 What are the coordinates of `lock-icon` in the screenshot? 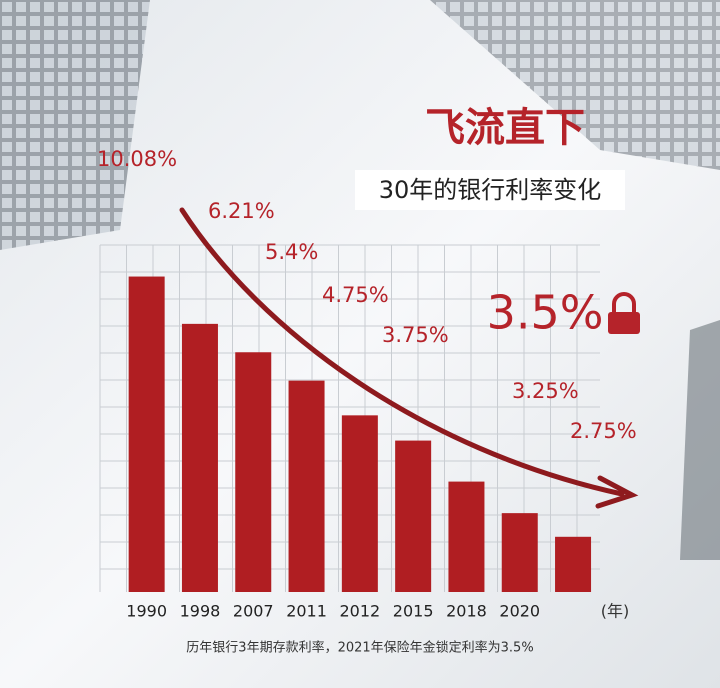 It's located at (624, 313).